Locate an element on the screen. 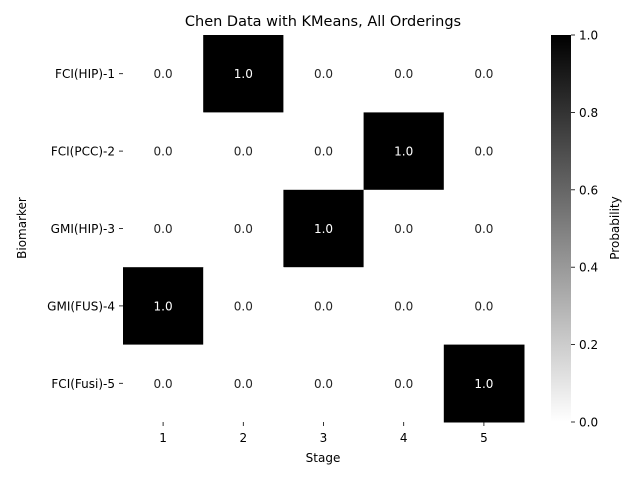 Image resolution: width=640 pixels, height=484 pixels. colorbar-tick-label: 0.0 is located at coordinates (588, 423).